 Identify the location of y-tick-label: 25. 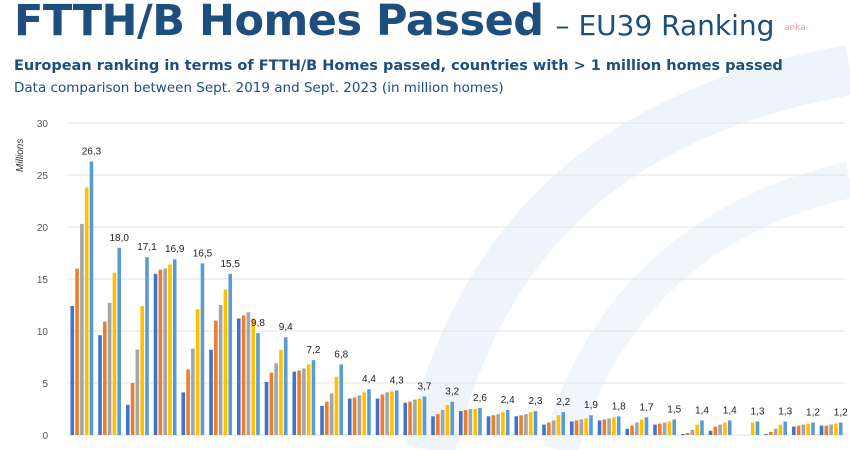
(43, 176).